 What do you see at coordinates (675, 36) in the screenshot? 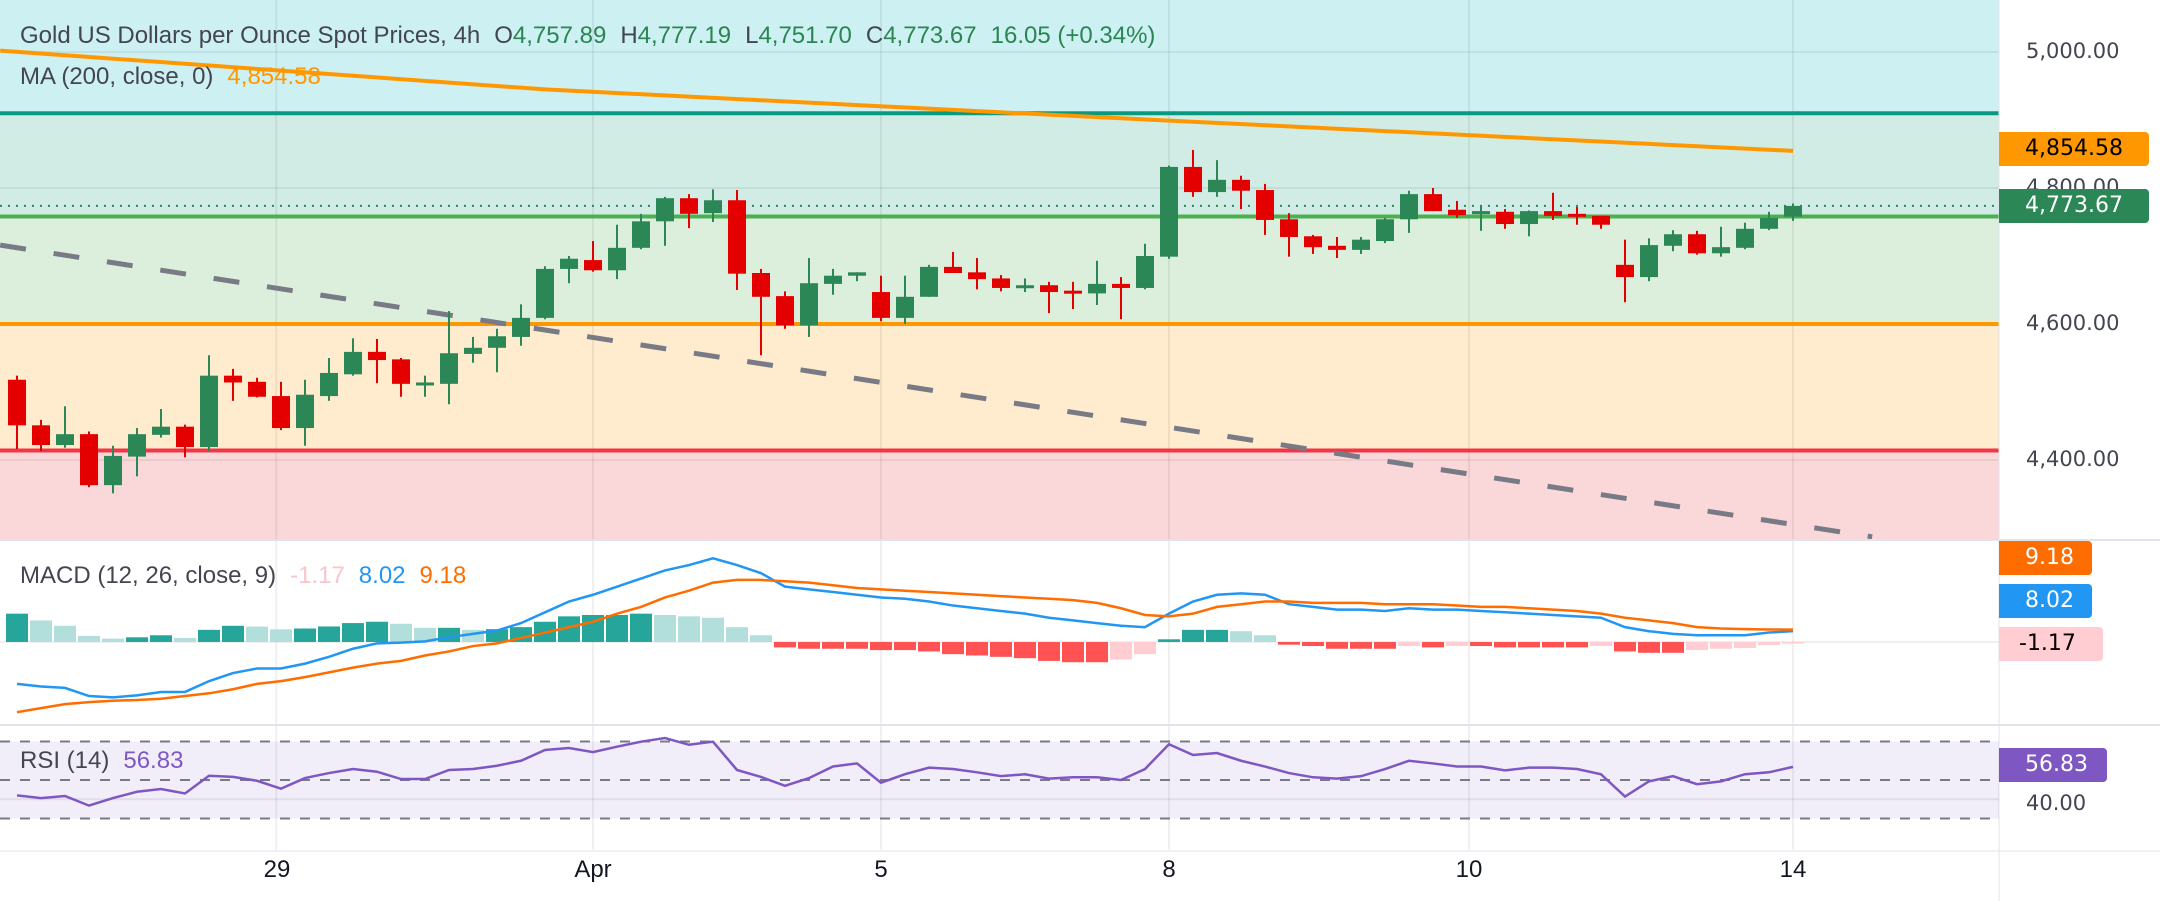
I see `ohlc-high: H4,777.19` at bounding box center [675, 36].